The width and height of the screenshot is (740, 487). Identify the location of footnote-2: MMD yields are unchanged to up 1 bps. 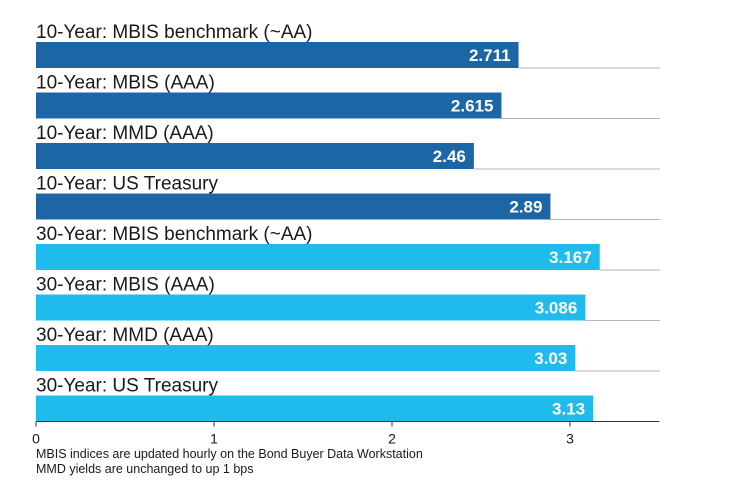
(145, 469).